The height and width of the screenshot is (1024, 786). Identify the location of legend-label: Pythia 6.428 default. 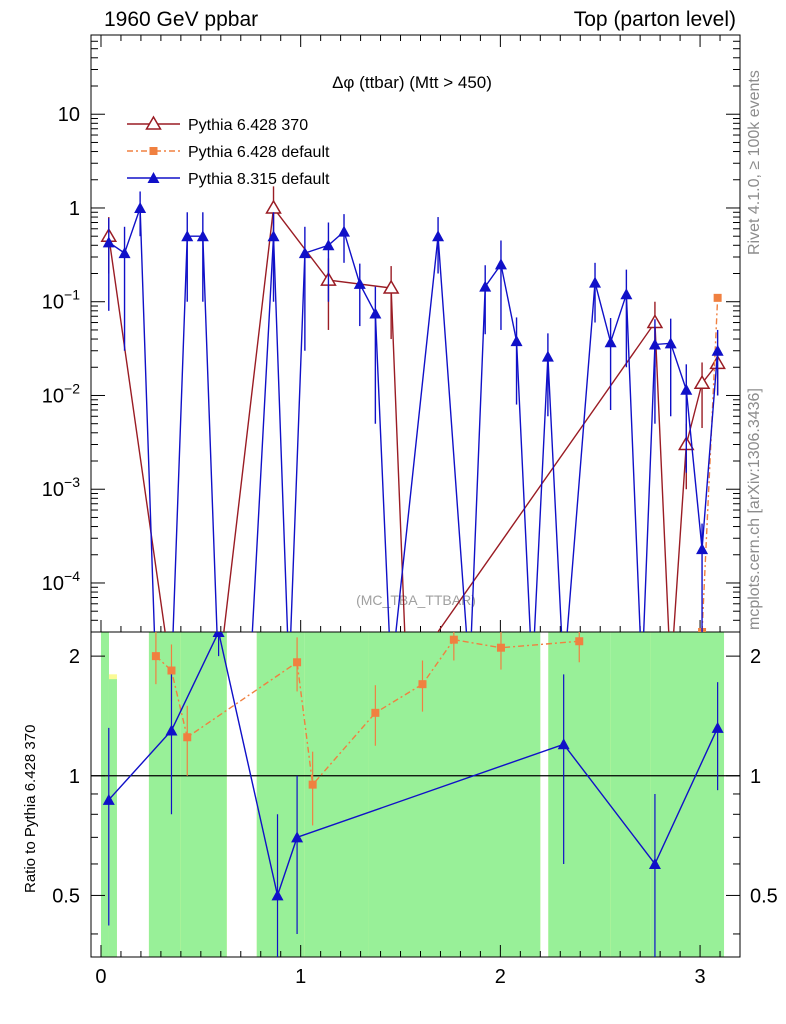
(259, 152).